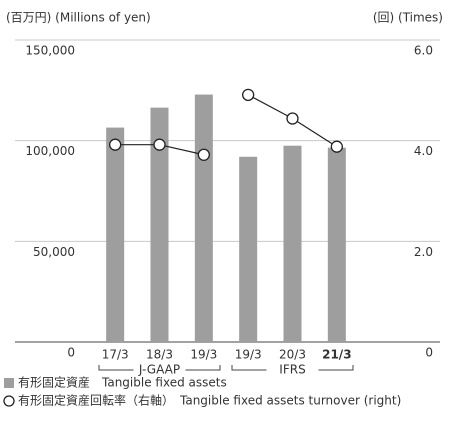 This screenshot has height=421, width=449. Describe the element at coordinates (50, 51) in the screenshot. I see `y-tick-label: 150,000` at that location.